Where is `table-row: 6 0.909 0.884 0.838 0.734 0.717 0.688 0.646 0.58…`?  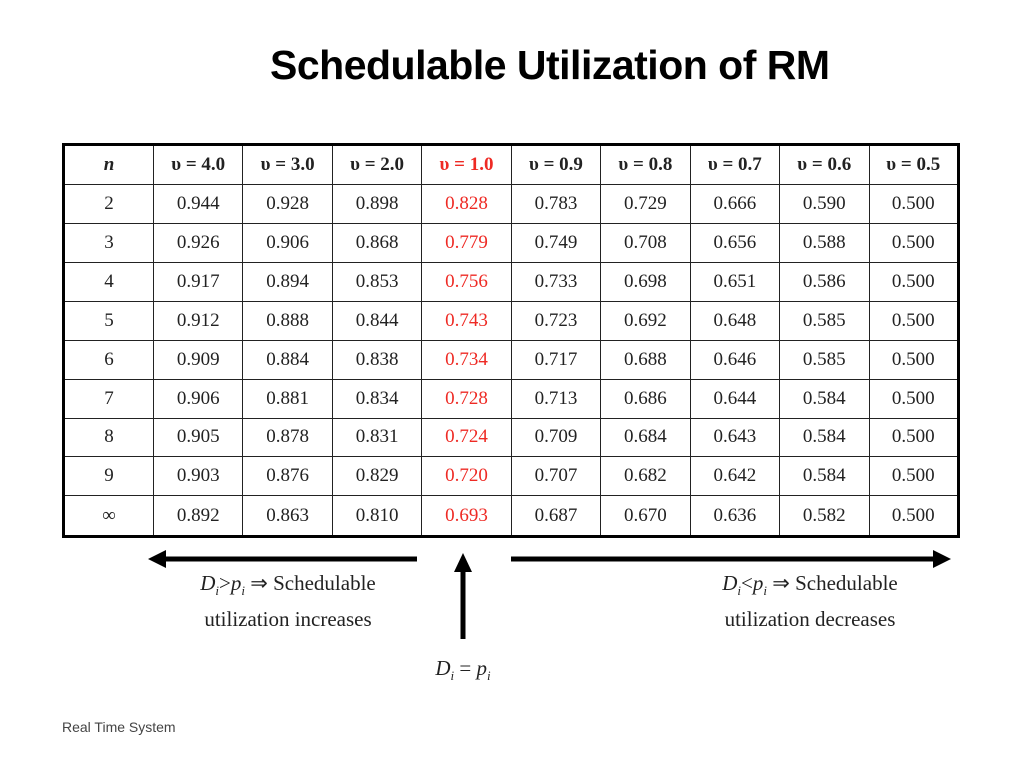 table-row: 6 0.909 0.884 0.838 0.734 0.717 0.688 0.646 0.58… is located at coordinates (511, 359).